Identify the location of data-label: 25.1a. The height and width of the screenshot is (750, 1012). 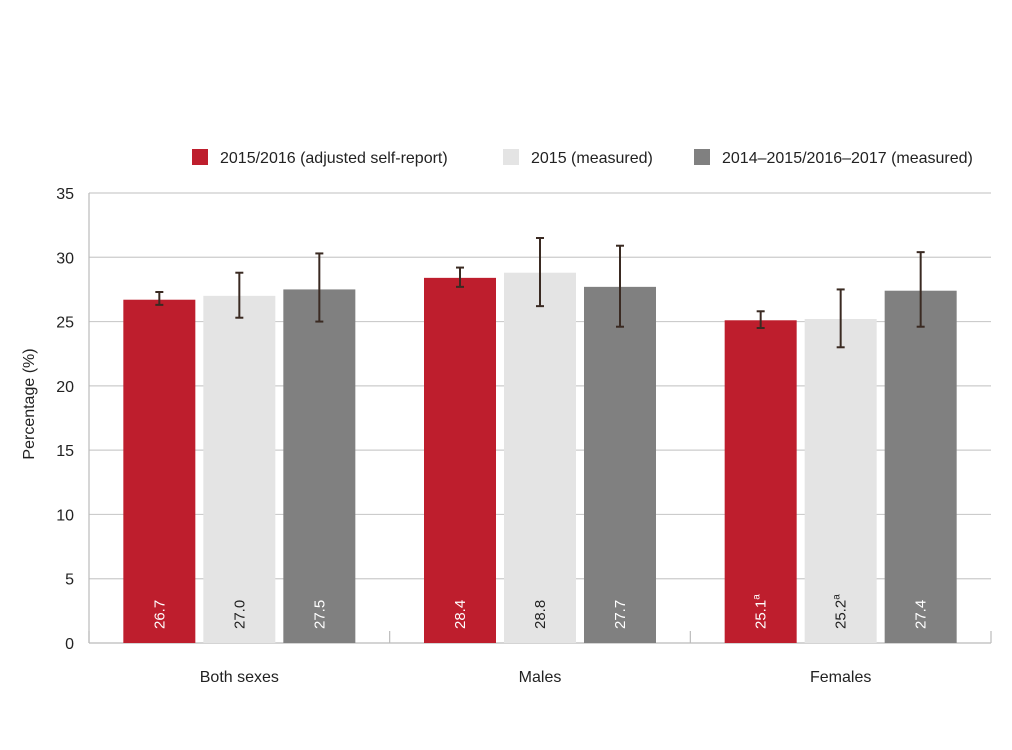
(761, 611).